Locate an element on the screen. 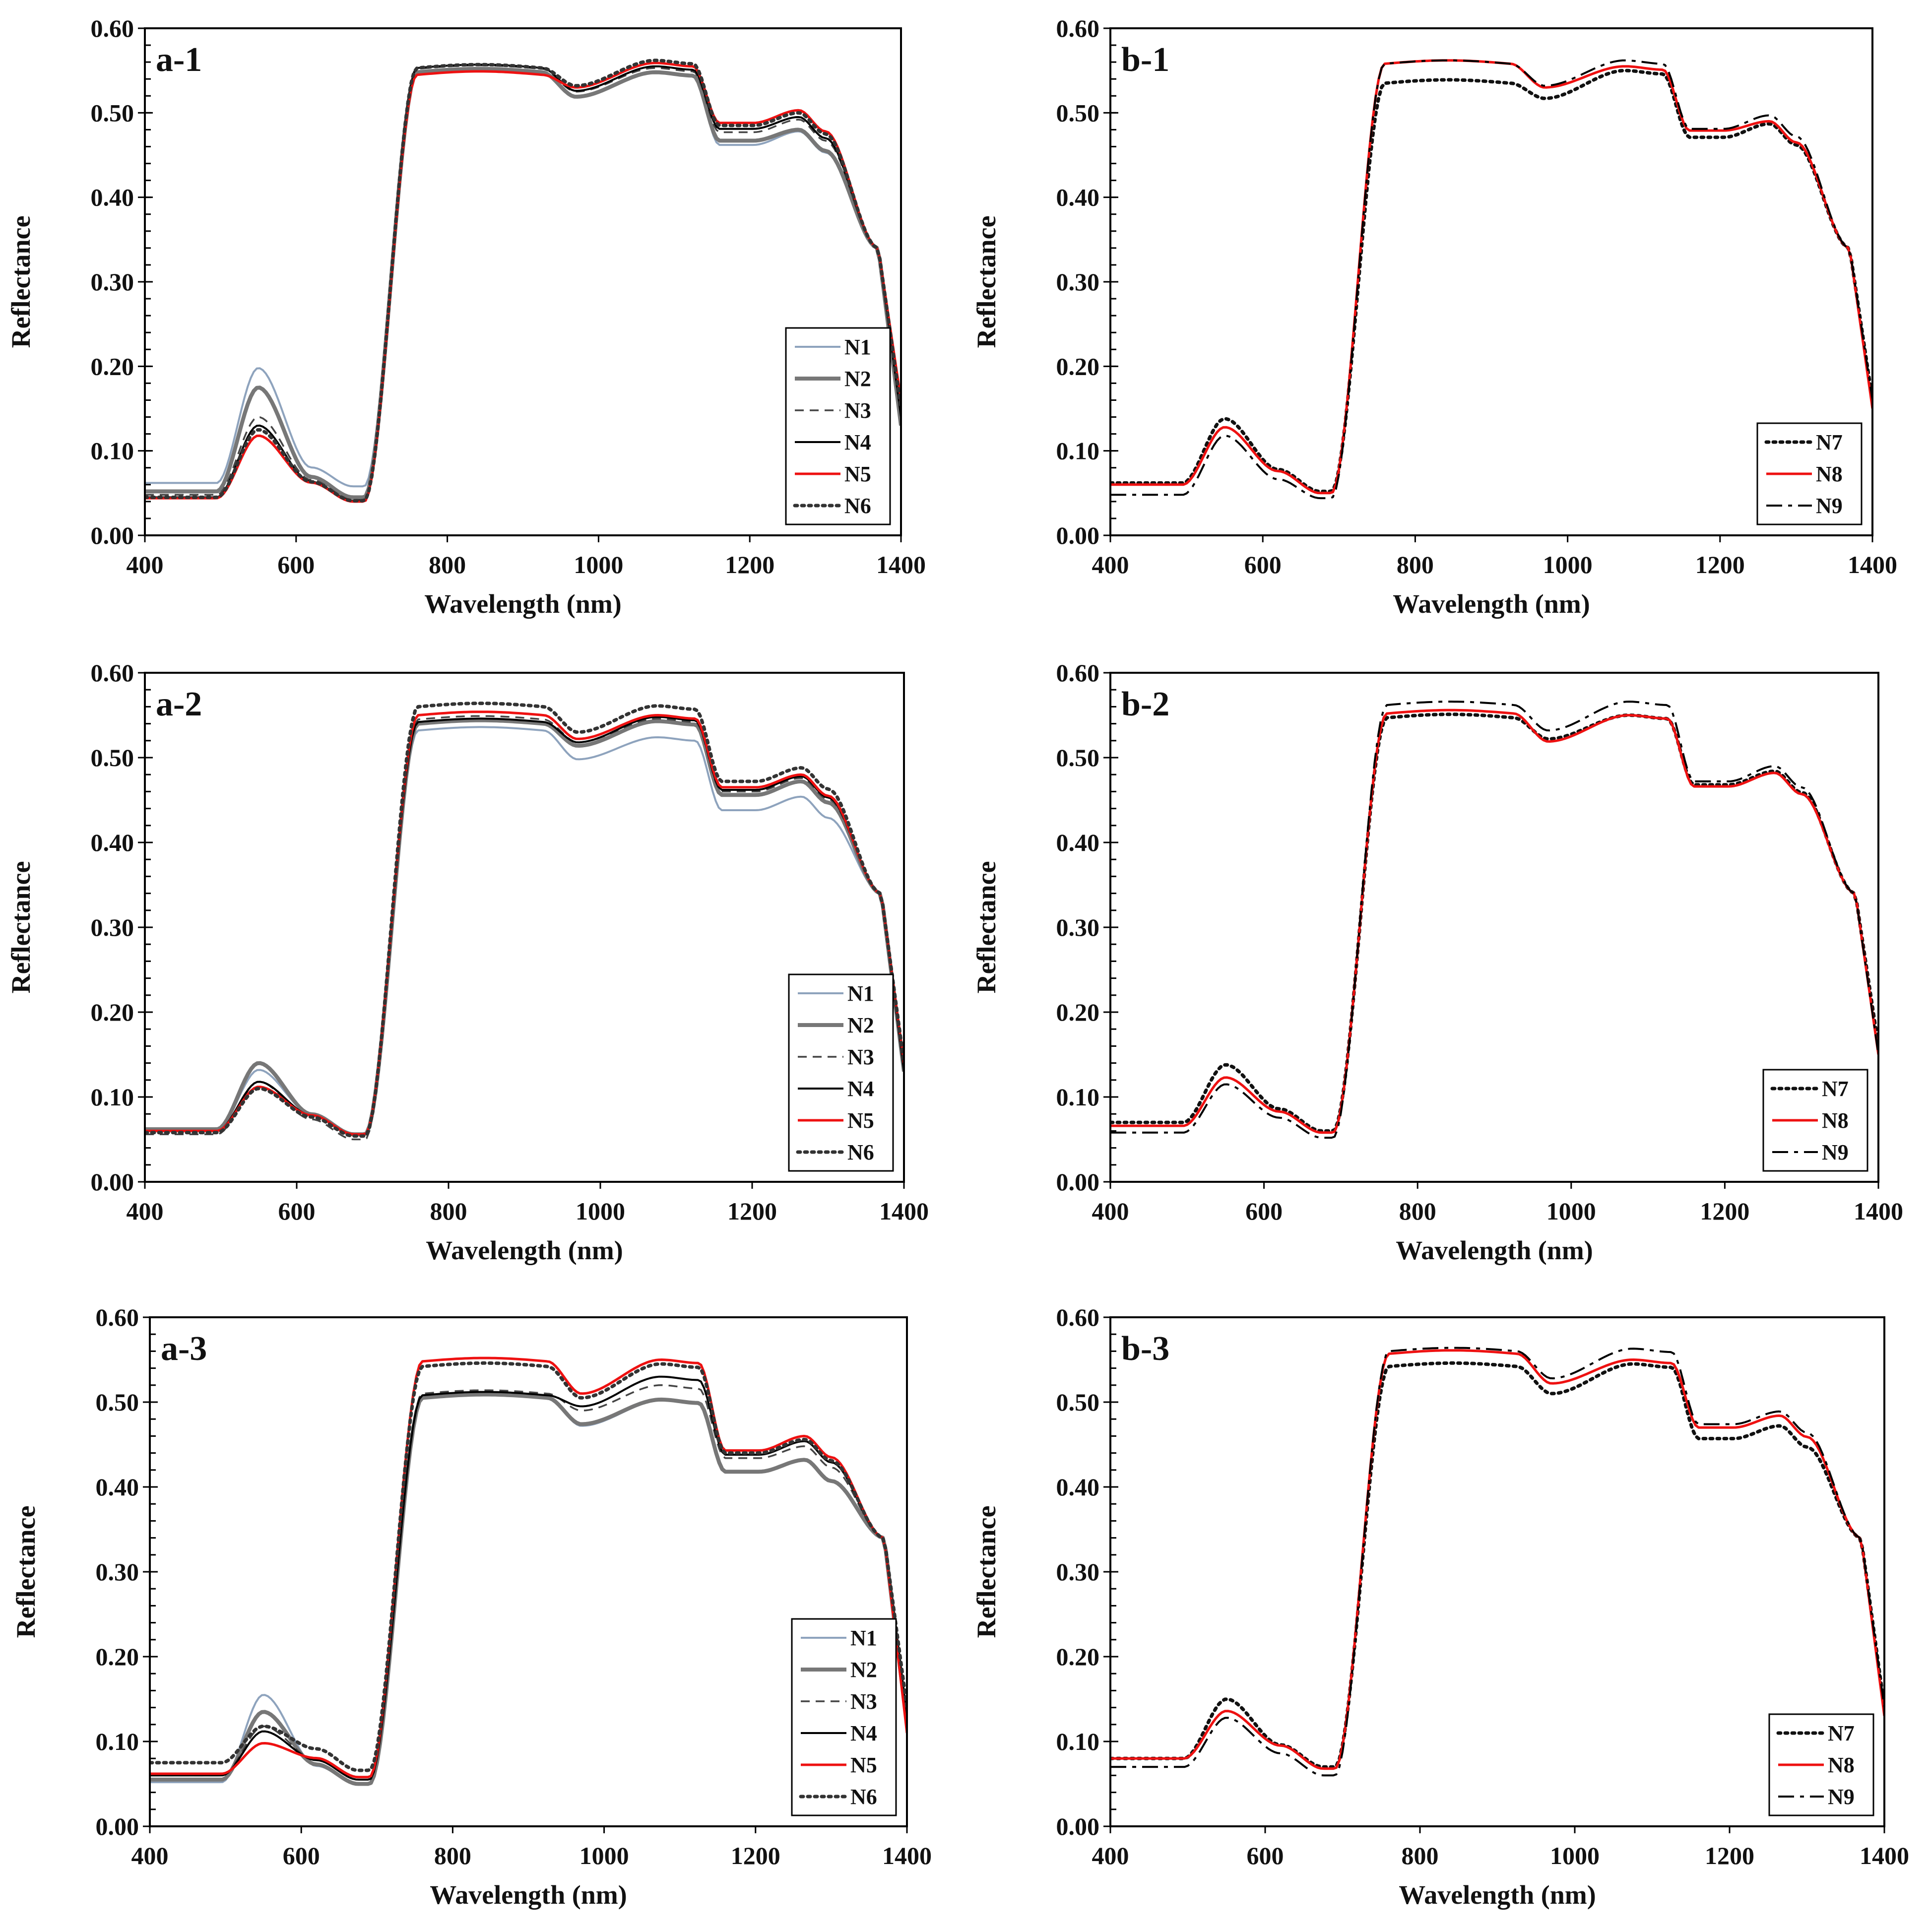 The height and width of the screenshot is (1932, 1930). legend-label-n4: N4 is located at coordinates (861, 1089).